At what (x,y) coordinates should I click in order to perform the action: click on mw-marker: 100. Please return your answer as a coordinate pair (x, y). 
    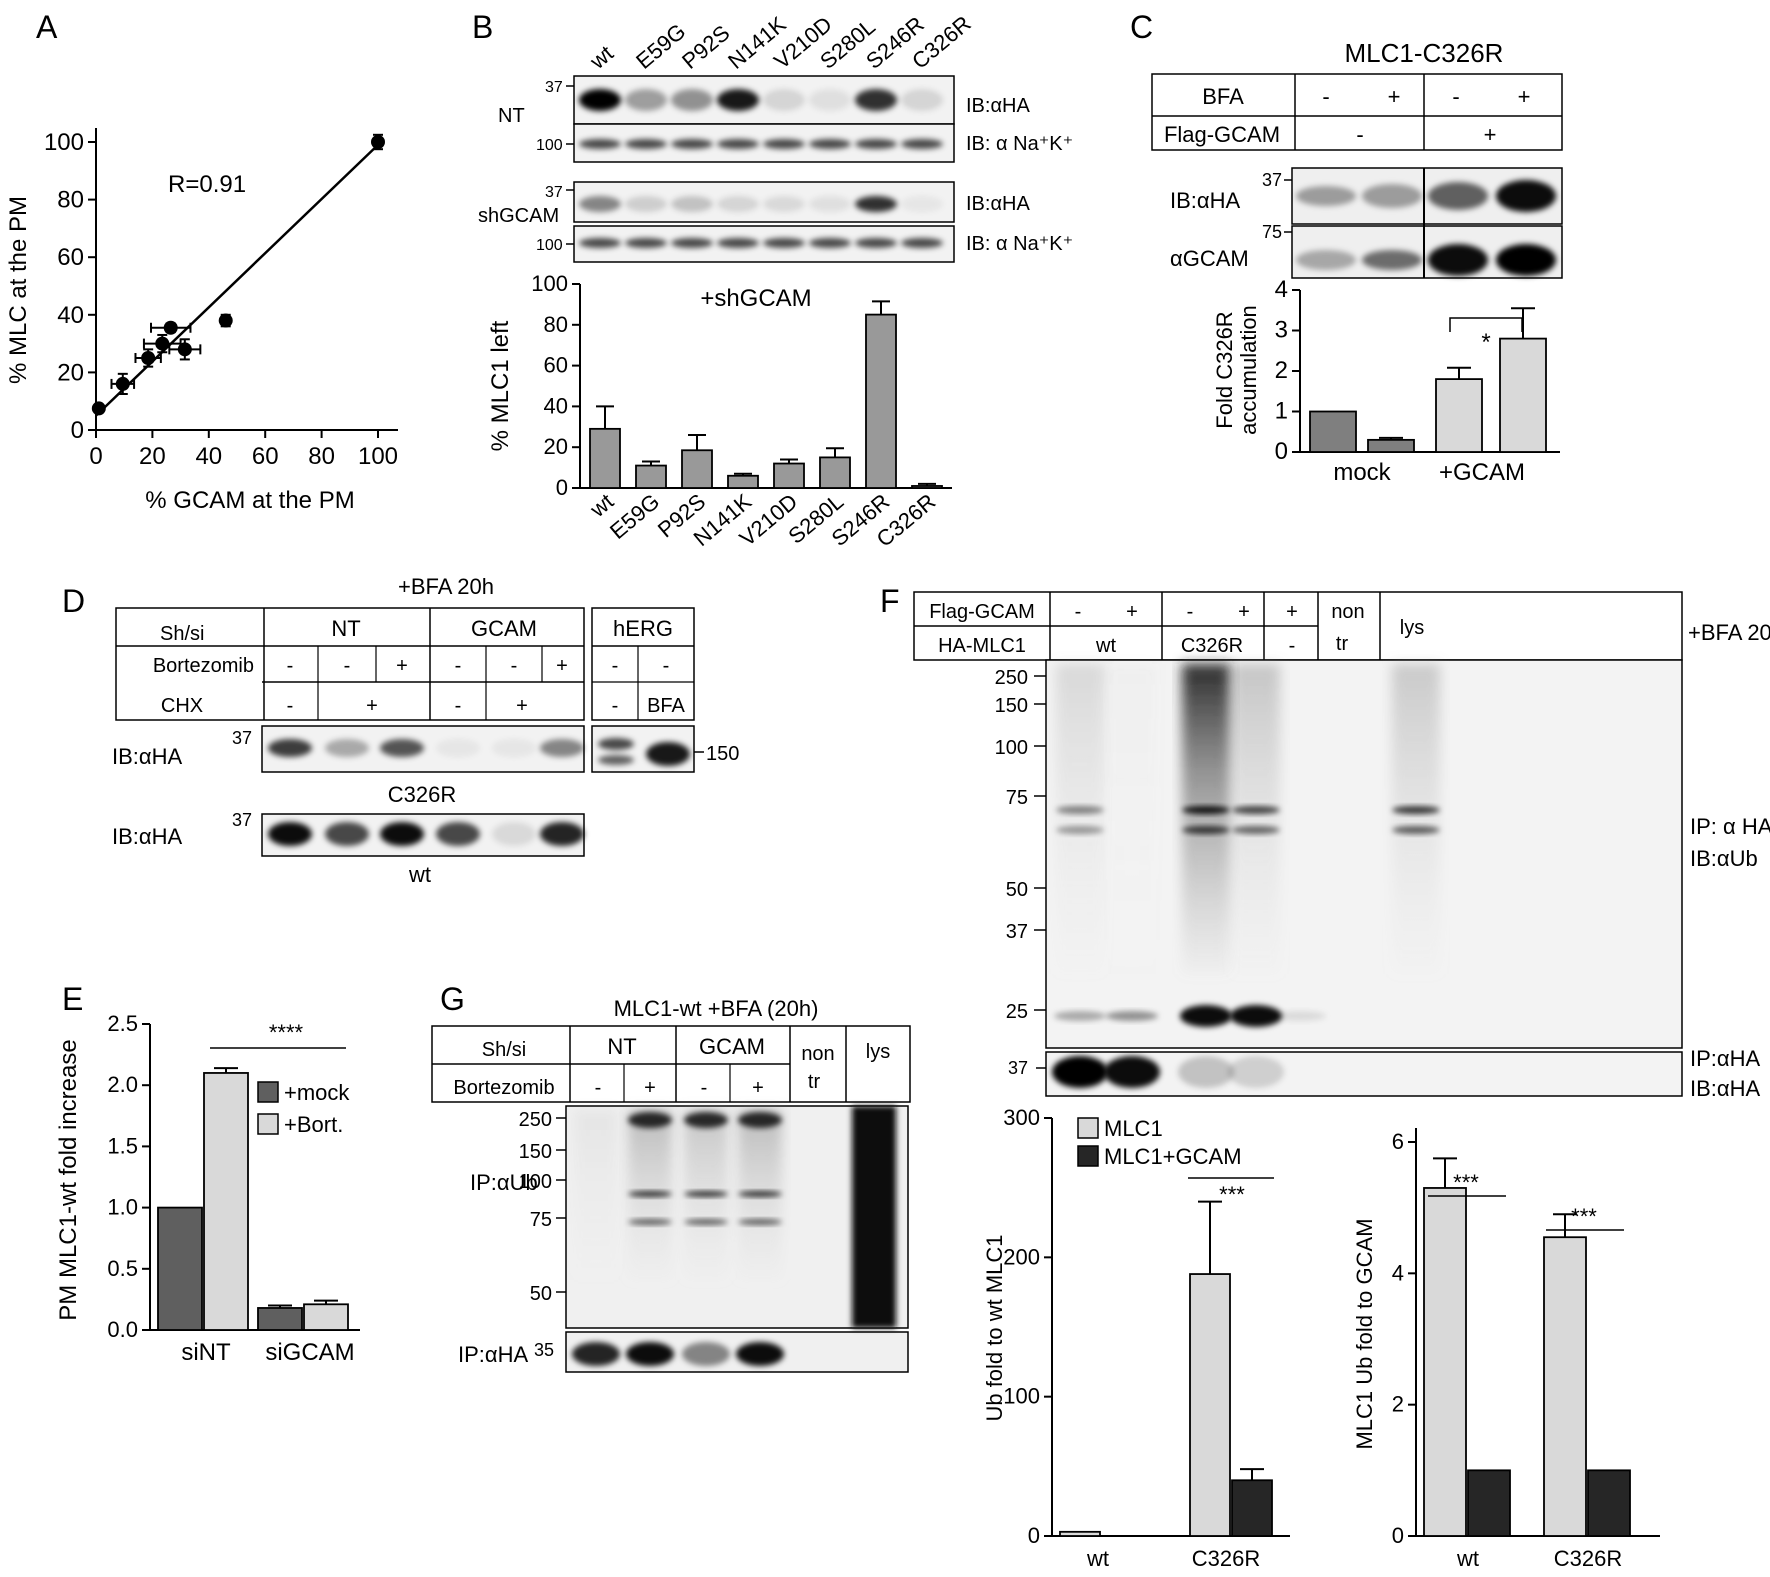
    Looking at the image, I should click on (535, 1182).